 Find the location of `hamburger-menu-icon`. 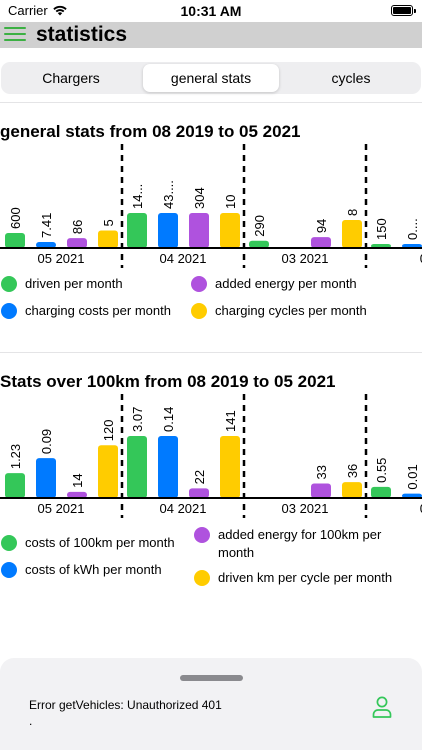

hamburger-menu-icon is located at coordinates (15, 35).